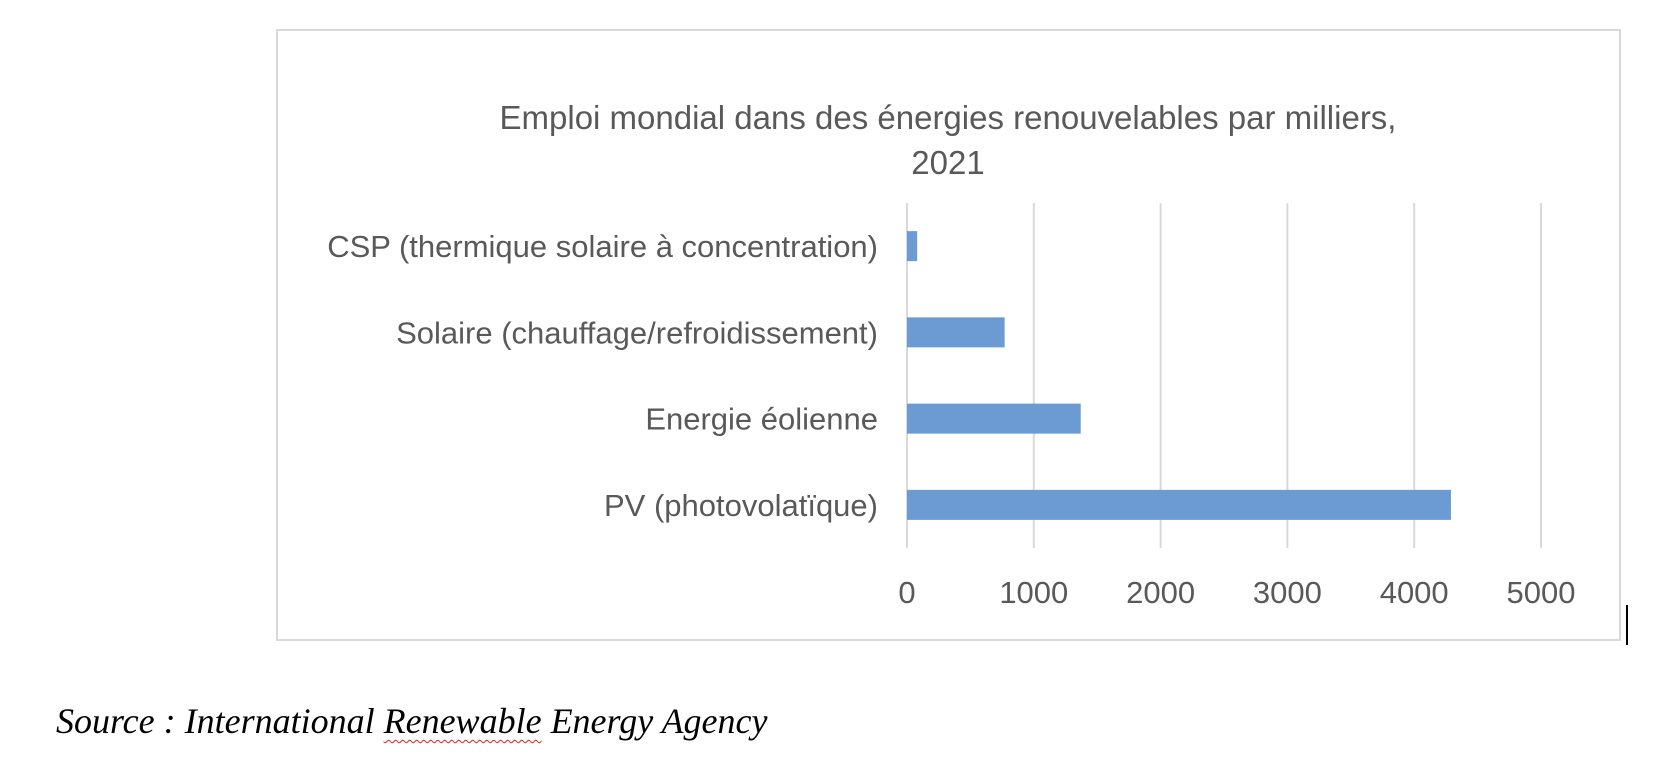 The image size is (1678, 768). Describe the element at coordinates (906, 592) in the screenshot. I see `x-tick-label: 0` at that location.